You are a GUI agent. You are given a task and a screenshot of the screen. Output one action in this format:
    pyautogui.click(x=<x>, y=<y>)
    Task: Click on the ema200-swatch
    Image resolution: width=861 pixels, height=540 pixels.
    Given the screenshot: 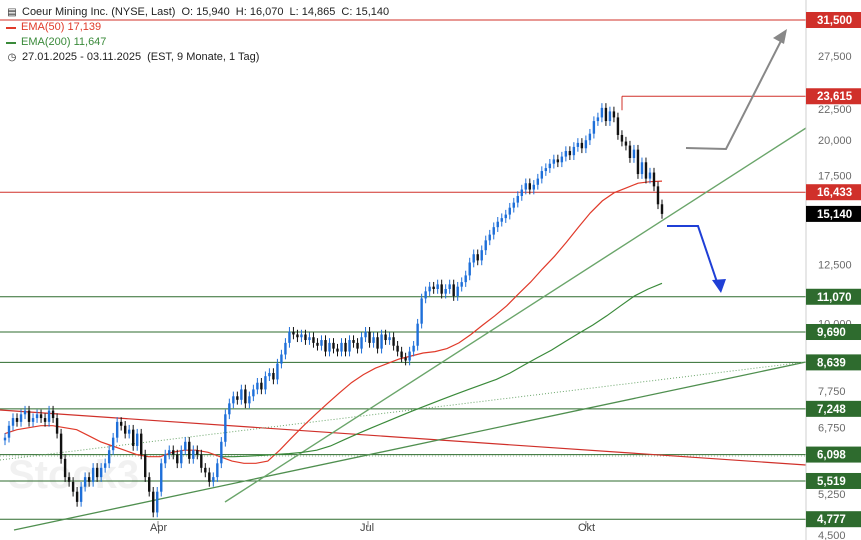 What is the action you would take?
    pyautogui.click(x=11, y=42)
    